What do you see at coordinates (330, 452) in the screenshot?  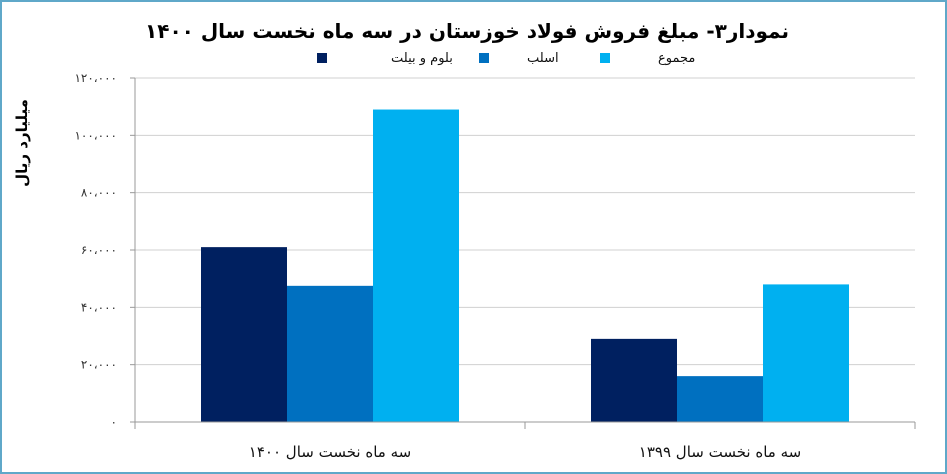 I see `x-category-label: سه ماه نخست سال ۱۴۰۰` at bounding box center [330, 452].